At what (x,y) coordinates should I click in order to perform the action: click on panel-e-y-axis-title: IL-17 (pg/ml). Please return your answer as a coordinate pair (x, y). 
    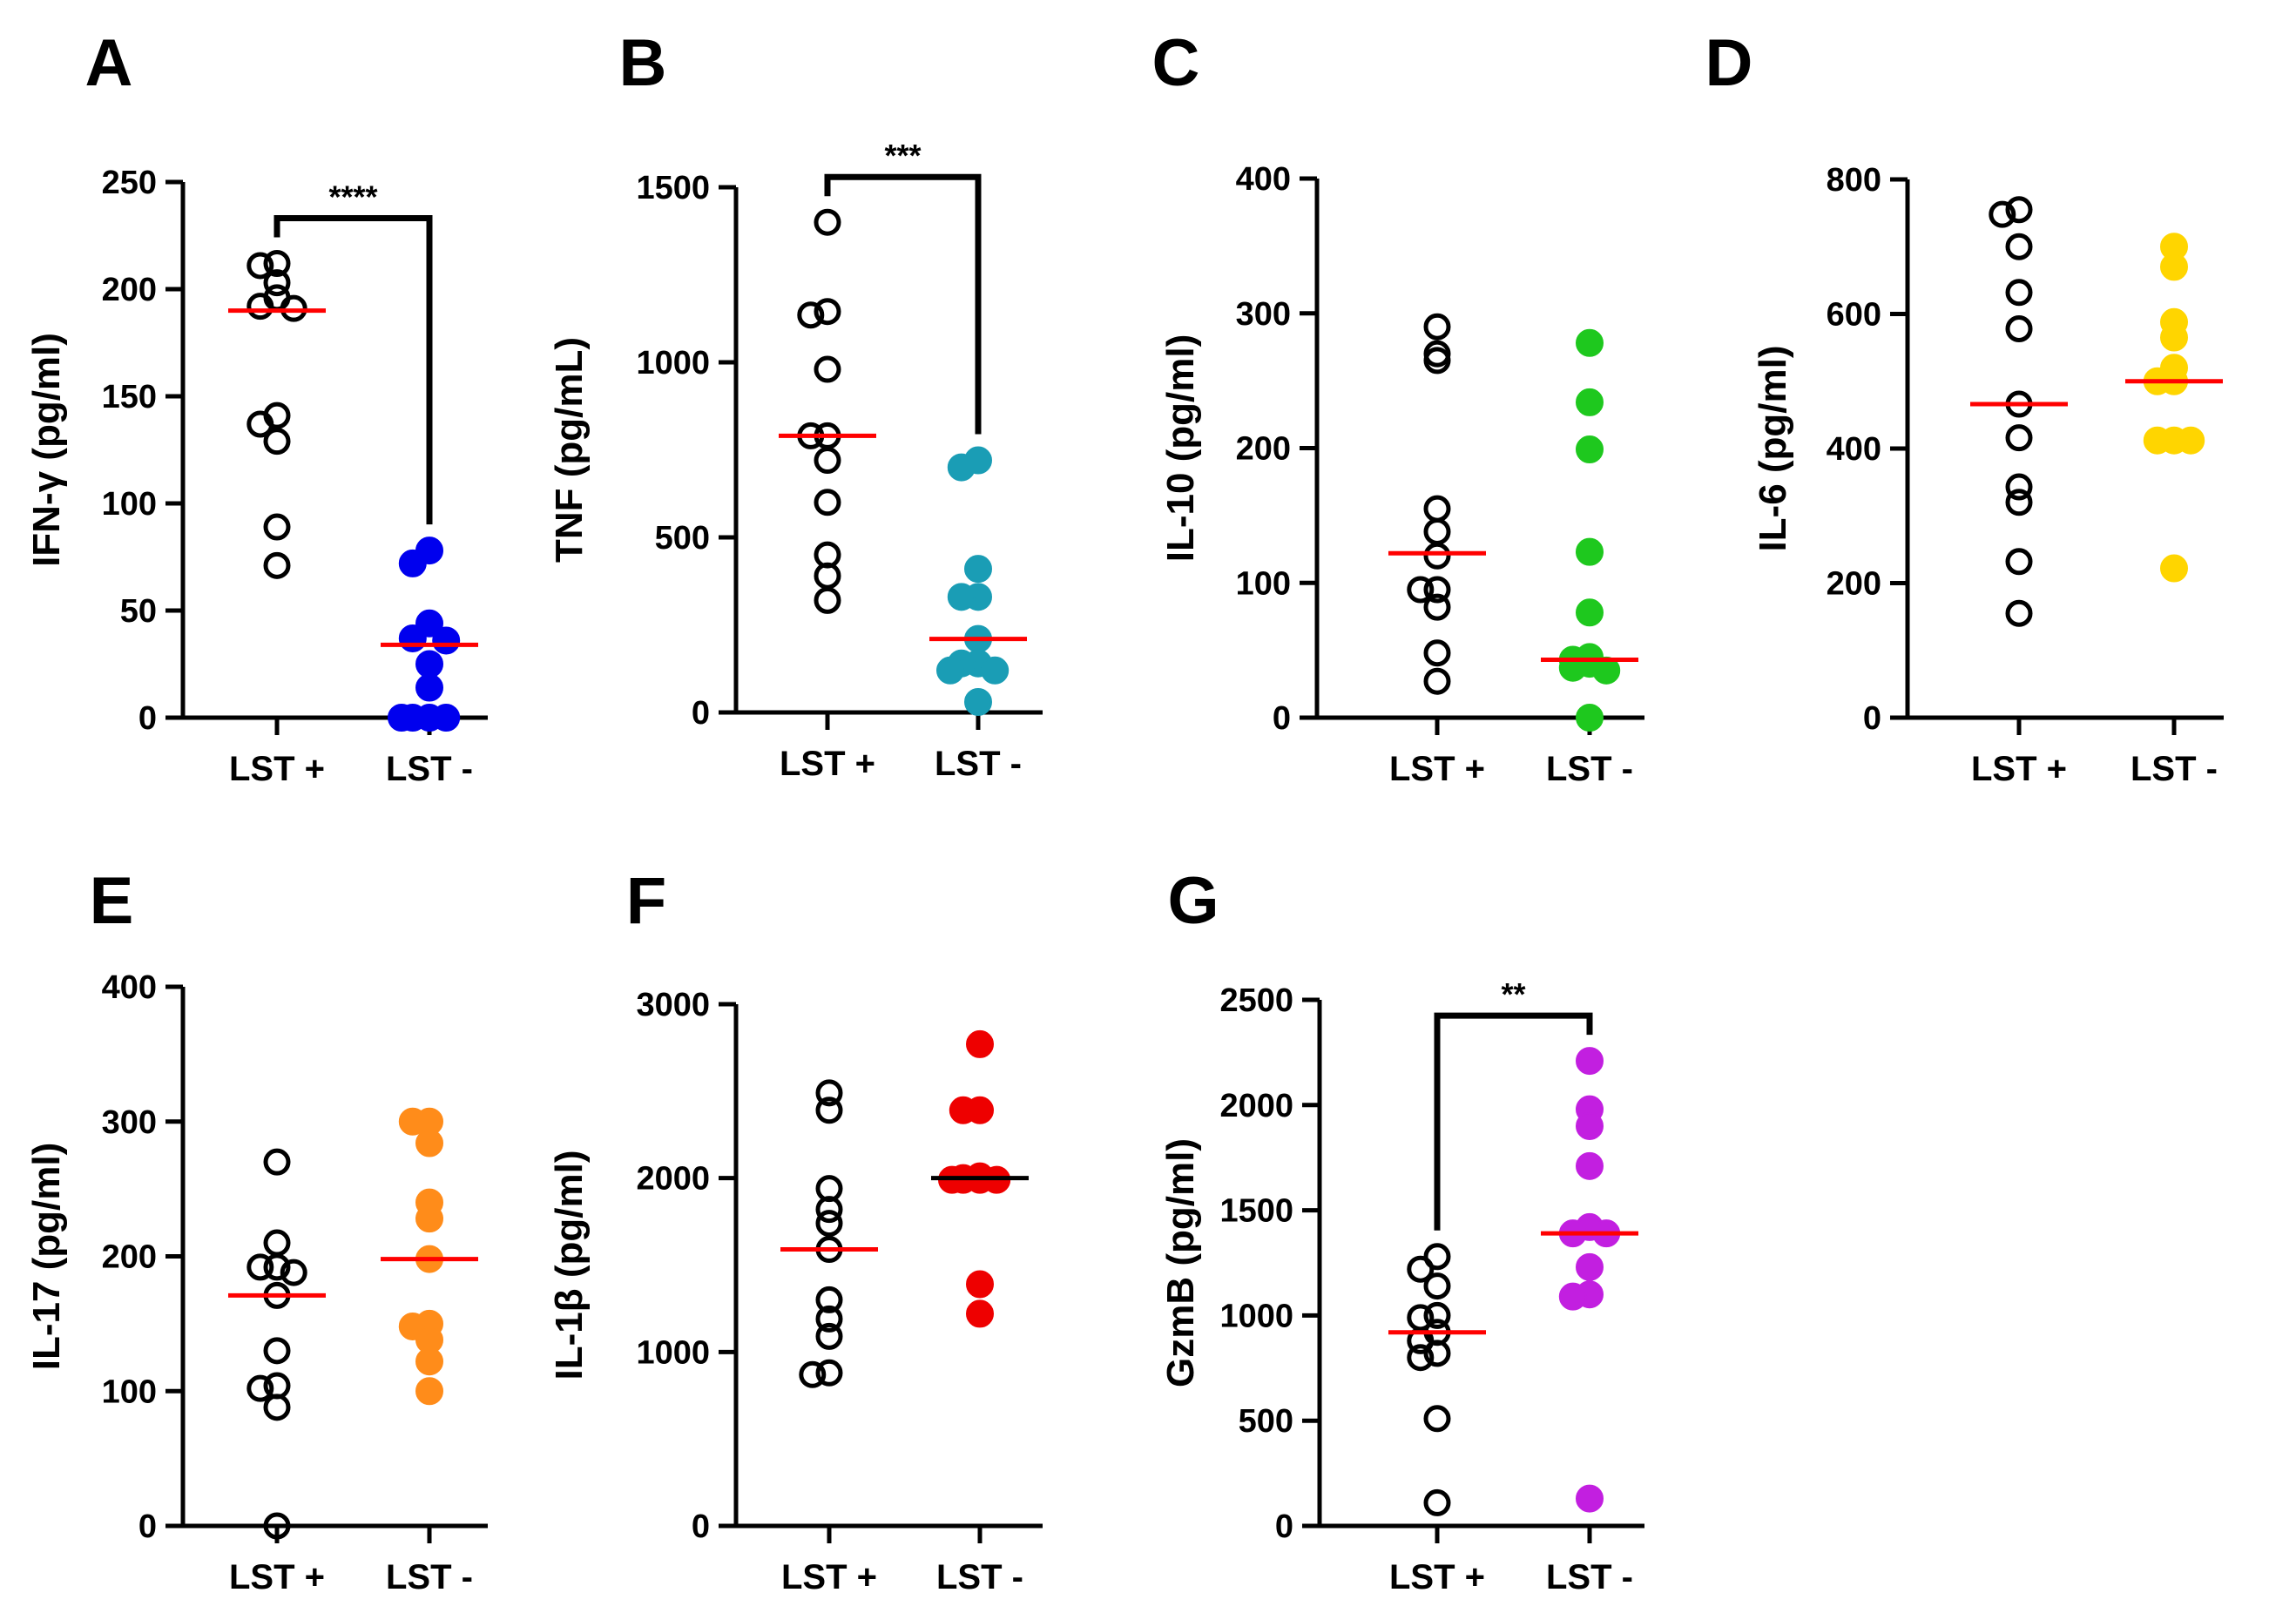
    Looking at the image, I should click on (46, 1257).